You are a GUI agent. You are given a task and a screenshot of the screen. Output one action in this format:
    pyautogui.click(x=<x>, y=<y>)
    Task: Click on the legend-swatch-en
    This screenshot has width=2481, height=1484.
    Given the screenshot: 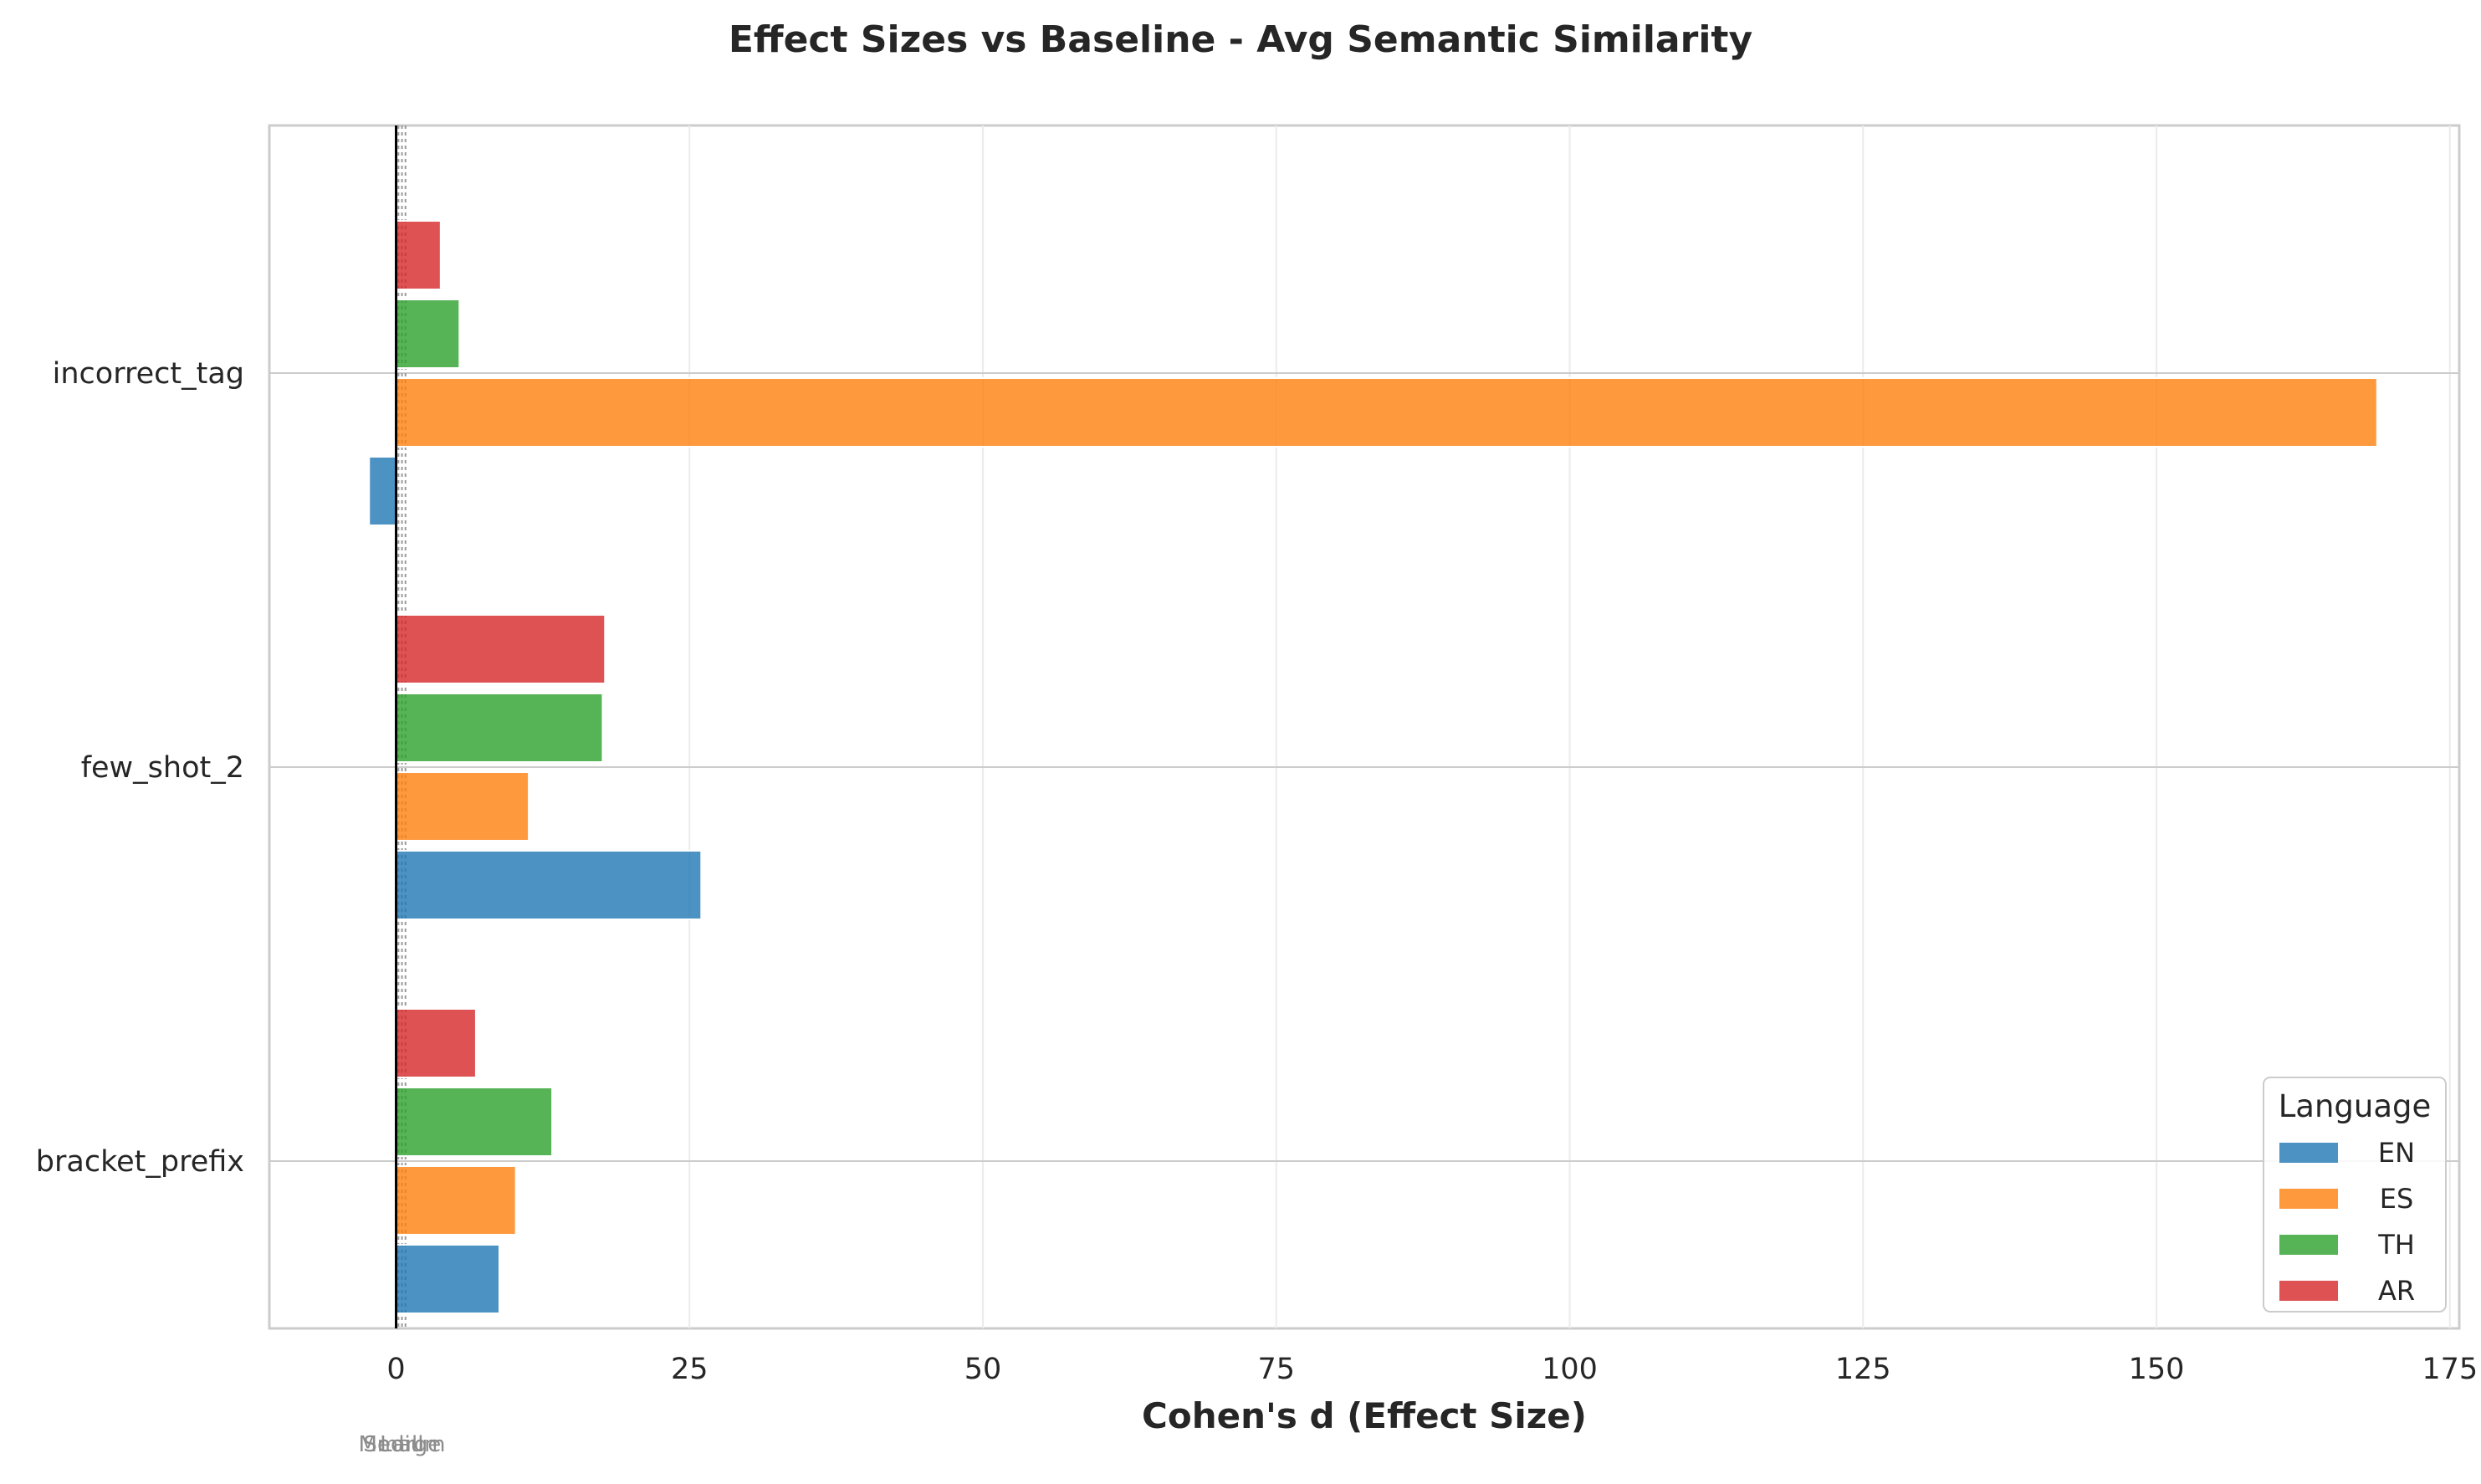 What is the action you would take?
    pyautogui.click(x=2309, y=1153)
    